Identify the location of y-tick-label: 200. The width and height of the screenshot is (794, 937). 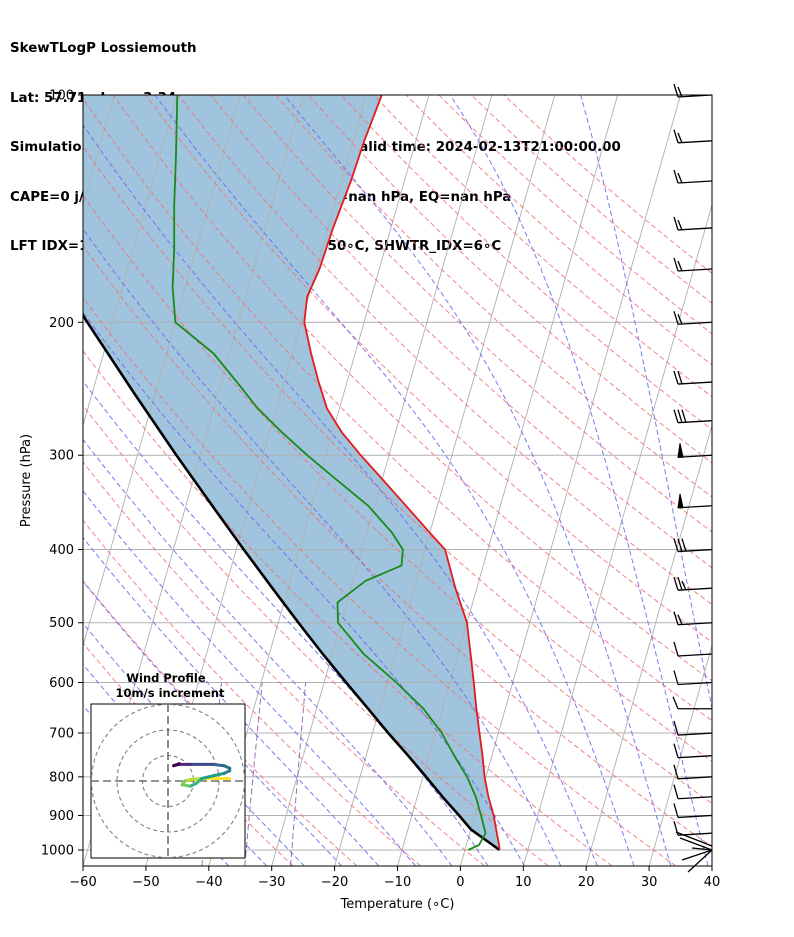
(61, 323).